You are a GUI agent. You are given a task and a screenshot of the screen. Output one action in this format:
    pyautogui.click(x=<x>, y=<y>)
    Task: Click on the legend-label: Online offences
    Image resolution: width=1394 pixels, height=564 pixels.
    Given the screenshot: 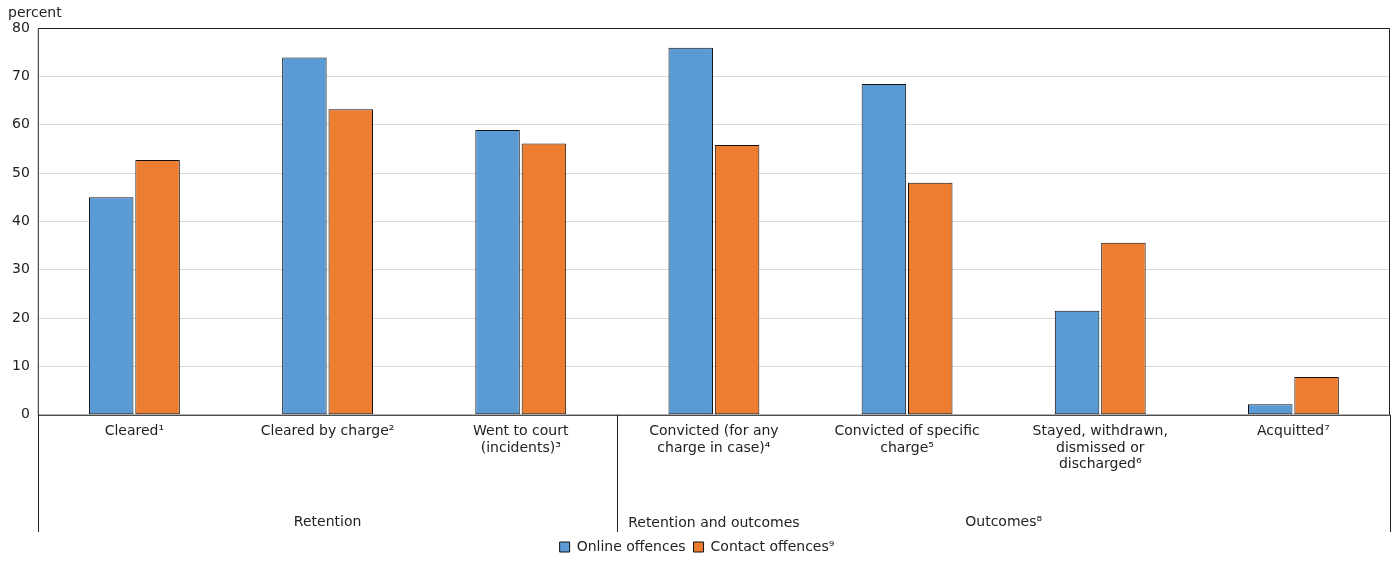 What is the action you would take?
    pyautogui.click(x=631, y=545)
    